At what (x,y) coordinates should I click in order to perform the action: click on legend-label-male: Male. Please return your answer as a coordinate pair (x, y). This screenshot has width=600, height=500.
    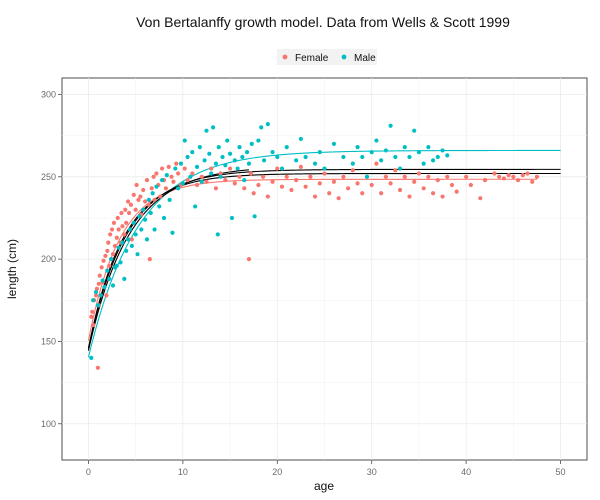
    Looking at the image, I should click on (365, 58).